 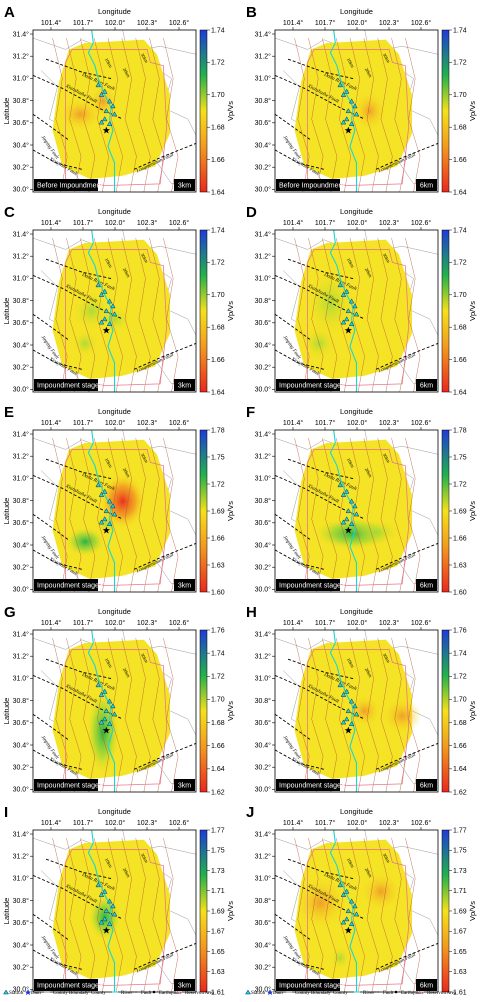 What do you see at coordinates (248, 992) in the screenshot?
I see `legend-station-symbol` at bounding box center [248, 992].